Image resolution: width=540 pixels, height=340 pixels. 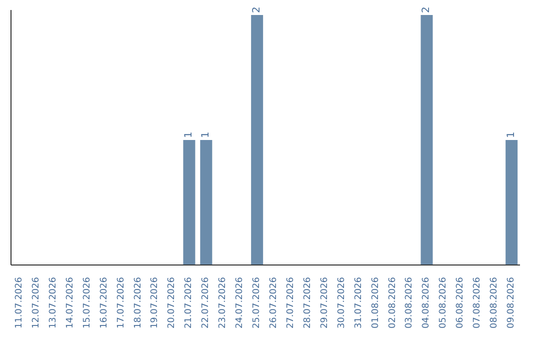 I want to click on x-tick-label: 28.07.2026, so click(x=307, y=302).